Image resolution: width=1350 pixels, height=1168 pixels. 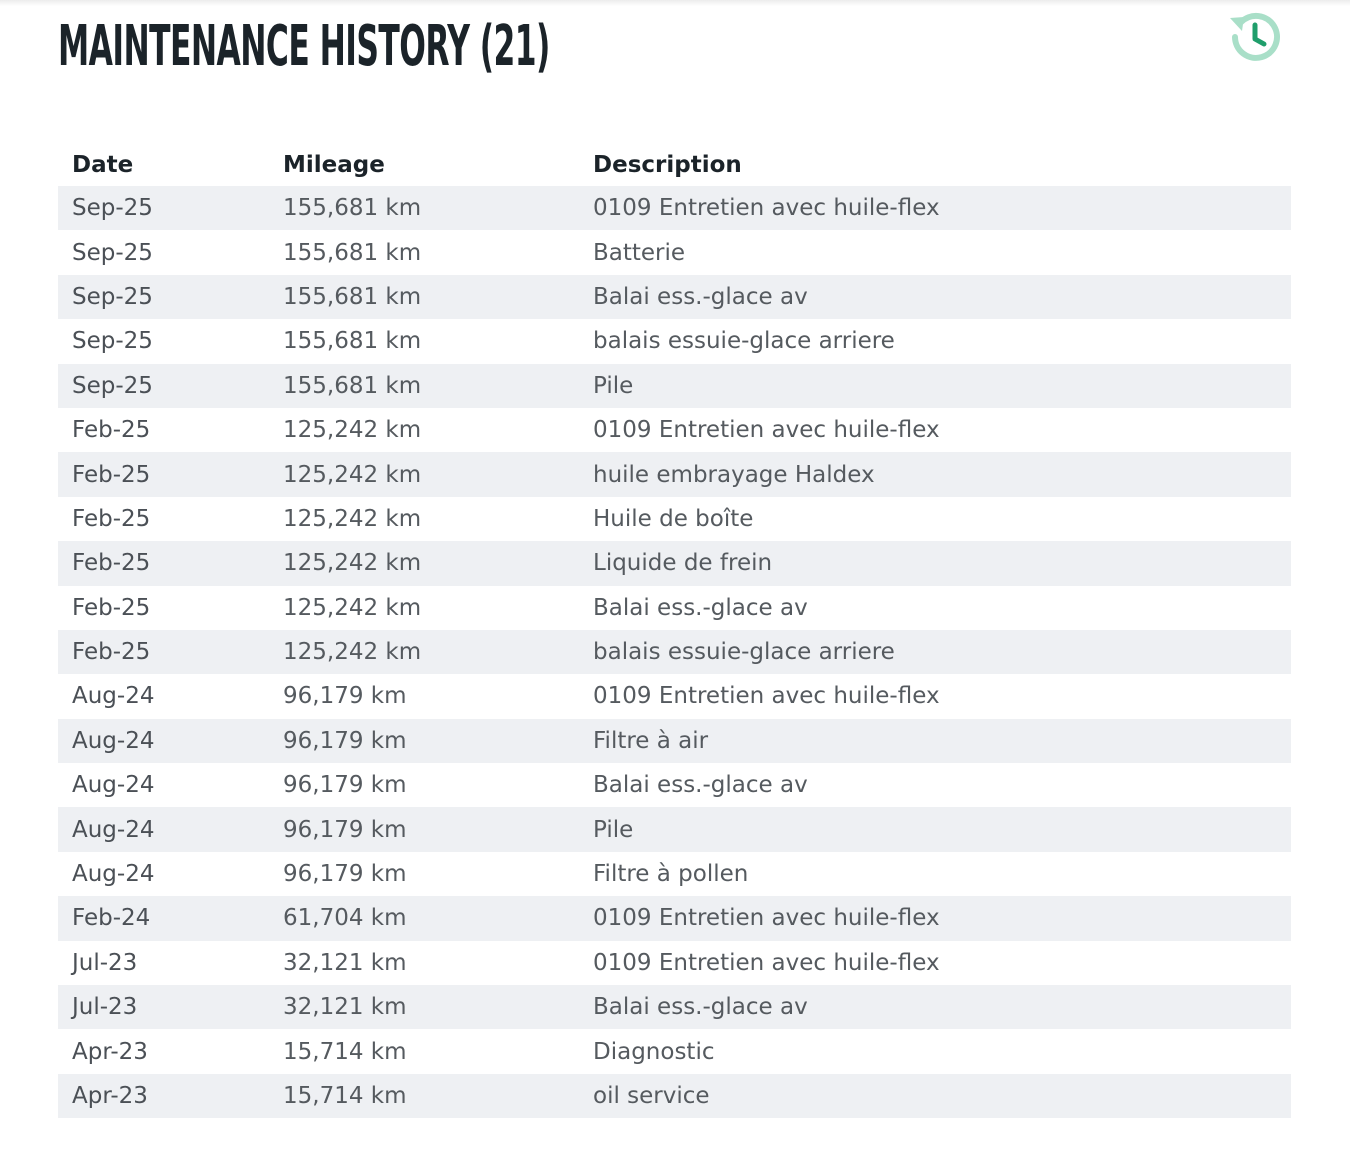 I want to click on table-row: Sep-25 155,681 km Pile, so click(x=674, y=385).